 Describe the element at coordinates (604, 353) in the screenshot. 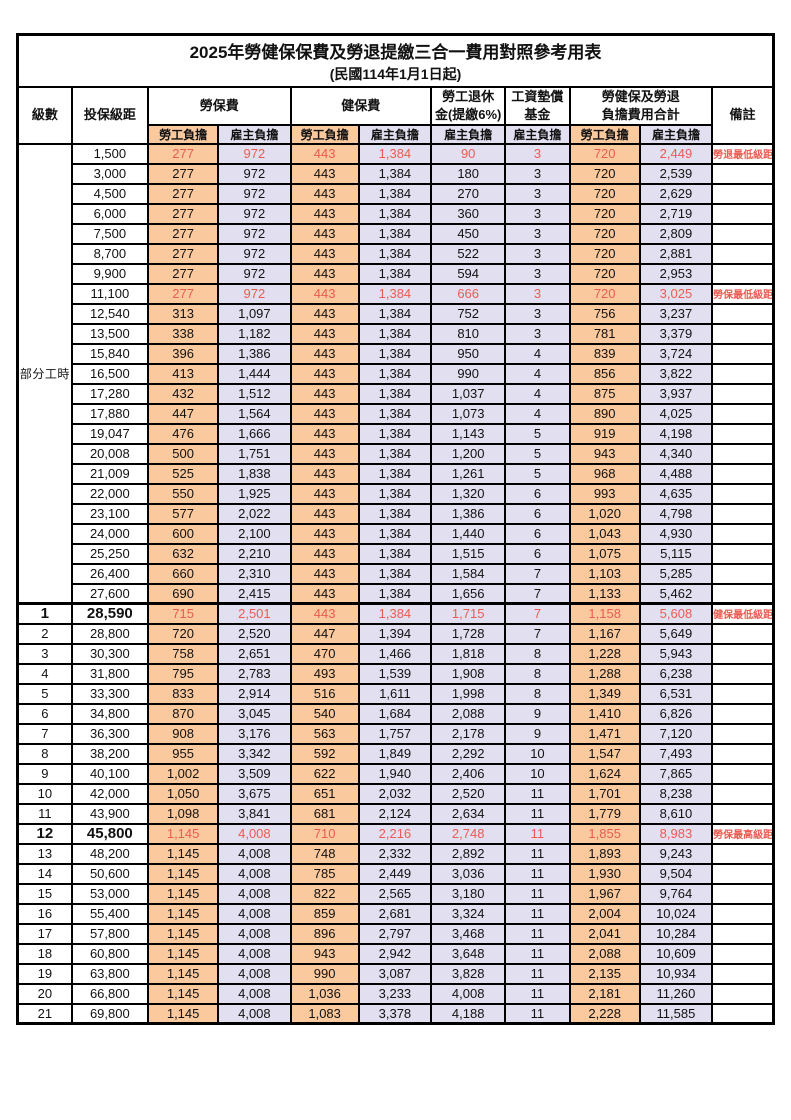

I see `cell-total-self: 839` at that location.